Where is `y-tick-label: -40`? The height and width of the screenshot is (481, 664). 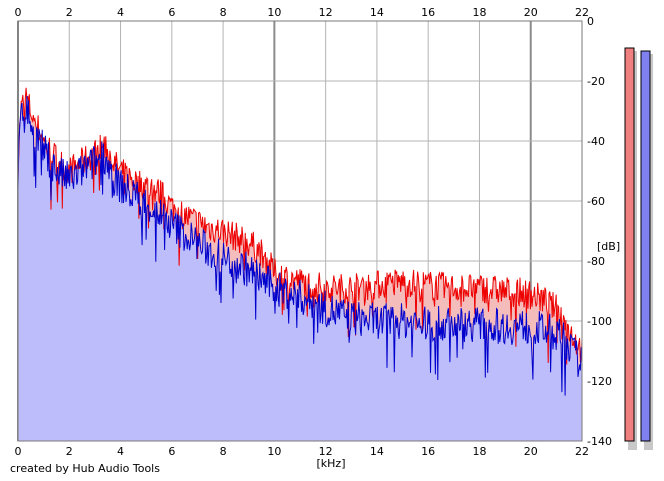 y-tick-label: -40 is located at coordinates (596, 141).